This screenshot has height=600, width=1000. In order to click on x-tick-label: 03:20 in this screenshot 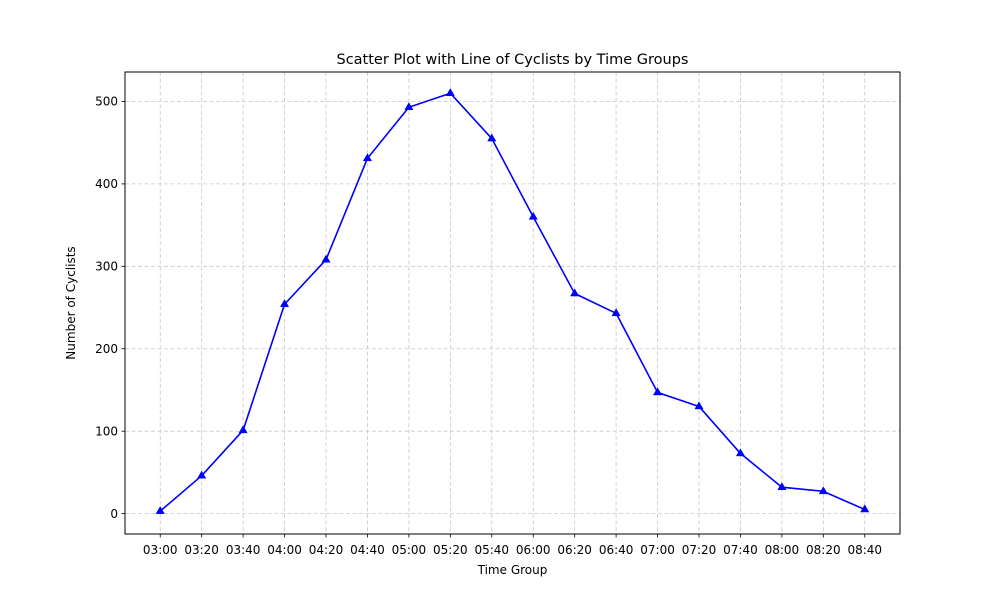, I will do `click(201, 550)`.